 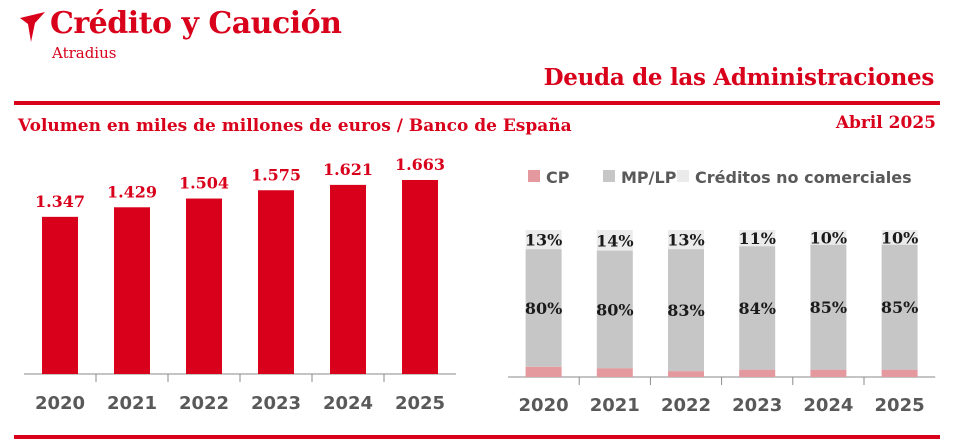 I want to click on segment-percent-label: 11%, so click(x=756, y=238).